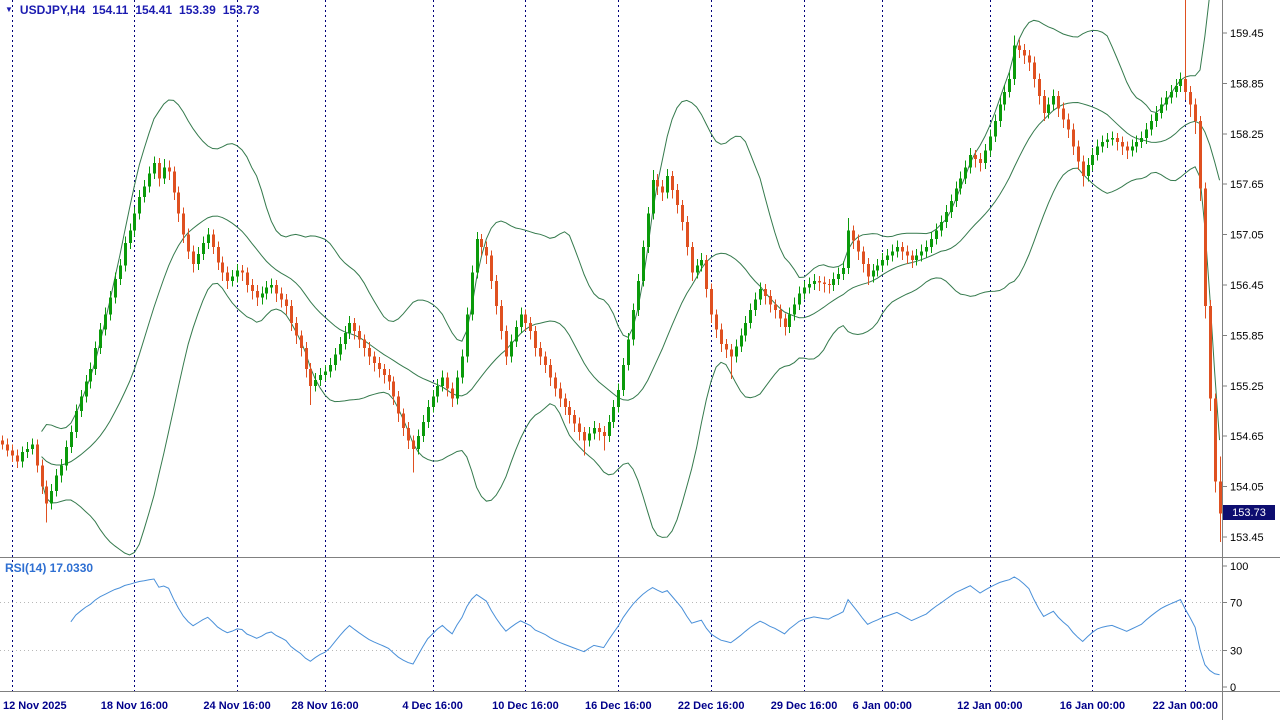 This screenshot has height=720, width=1280. What do you see at coordinates (324, 706) in the screenshot?
I see `date-label: 28 Nov 16:00` at bounding box center [324, 706].